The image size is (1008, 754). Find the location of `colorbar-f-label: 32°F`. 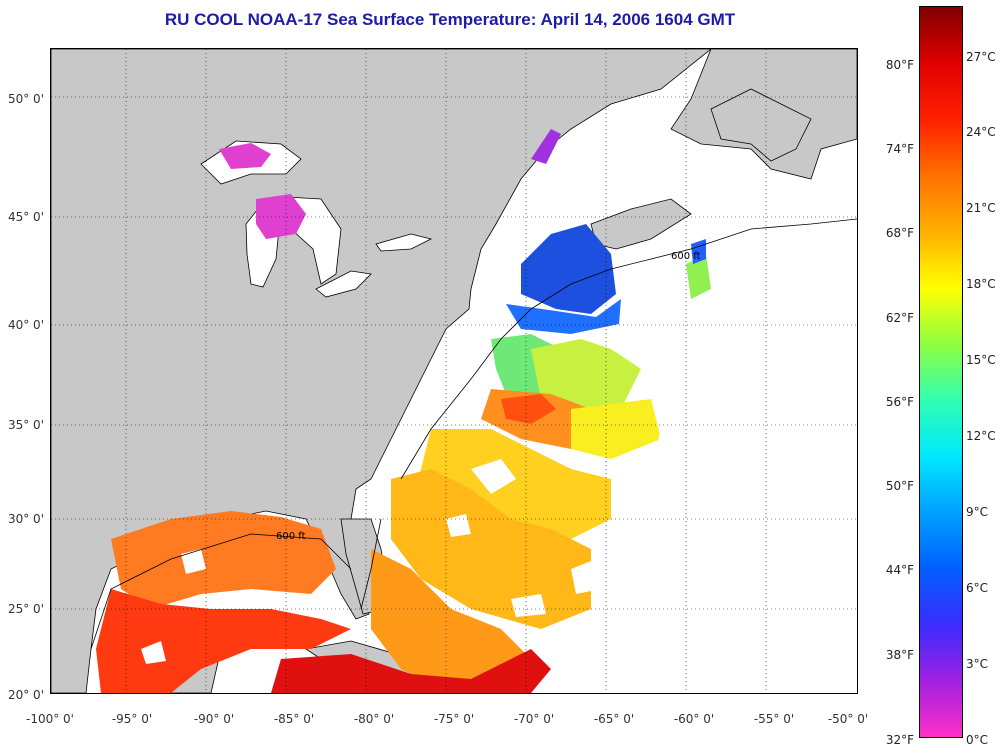

colorbar-f-label: 32°F is located at coordinates (899, 740).